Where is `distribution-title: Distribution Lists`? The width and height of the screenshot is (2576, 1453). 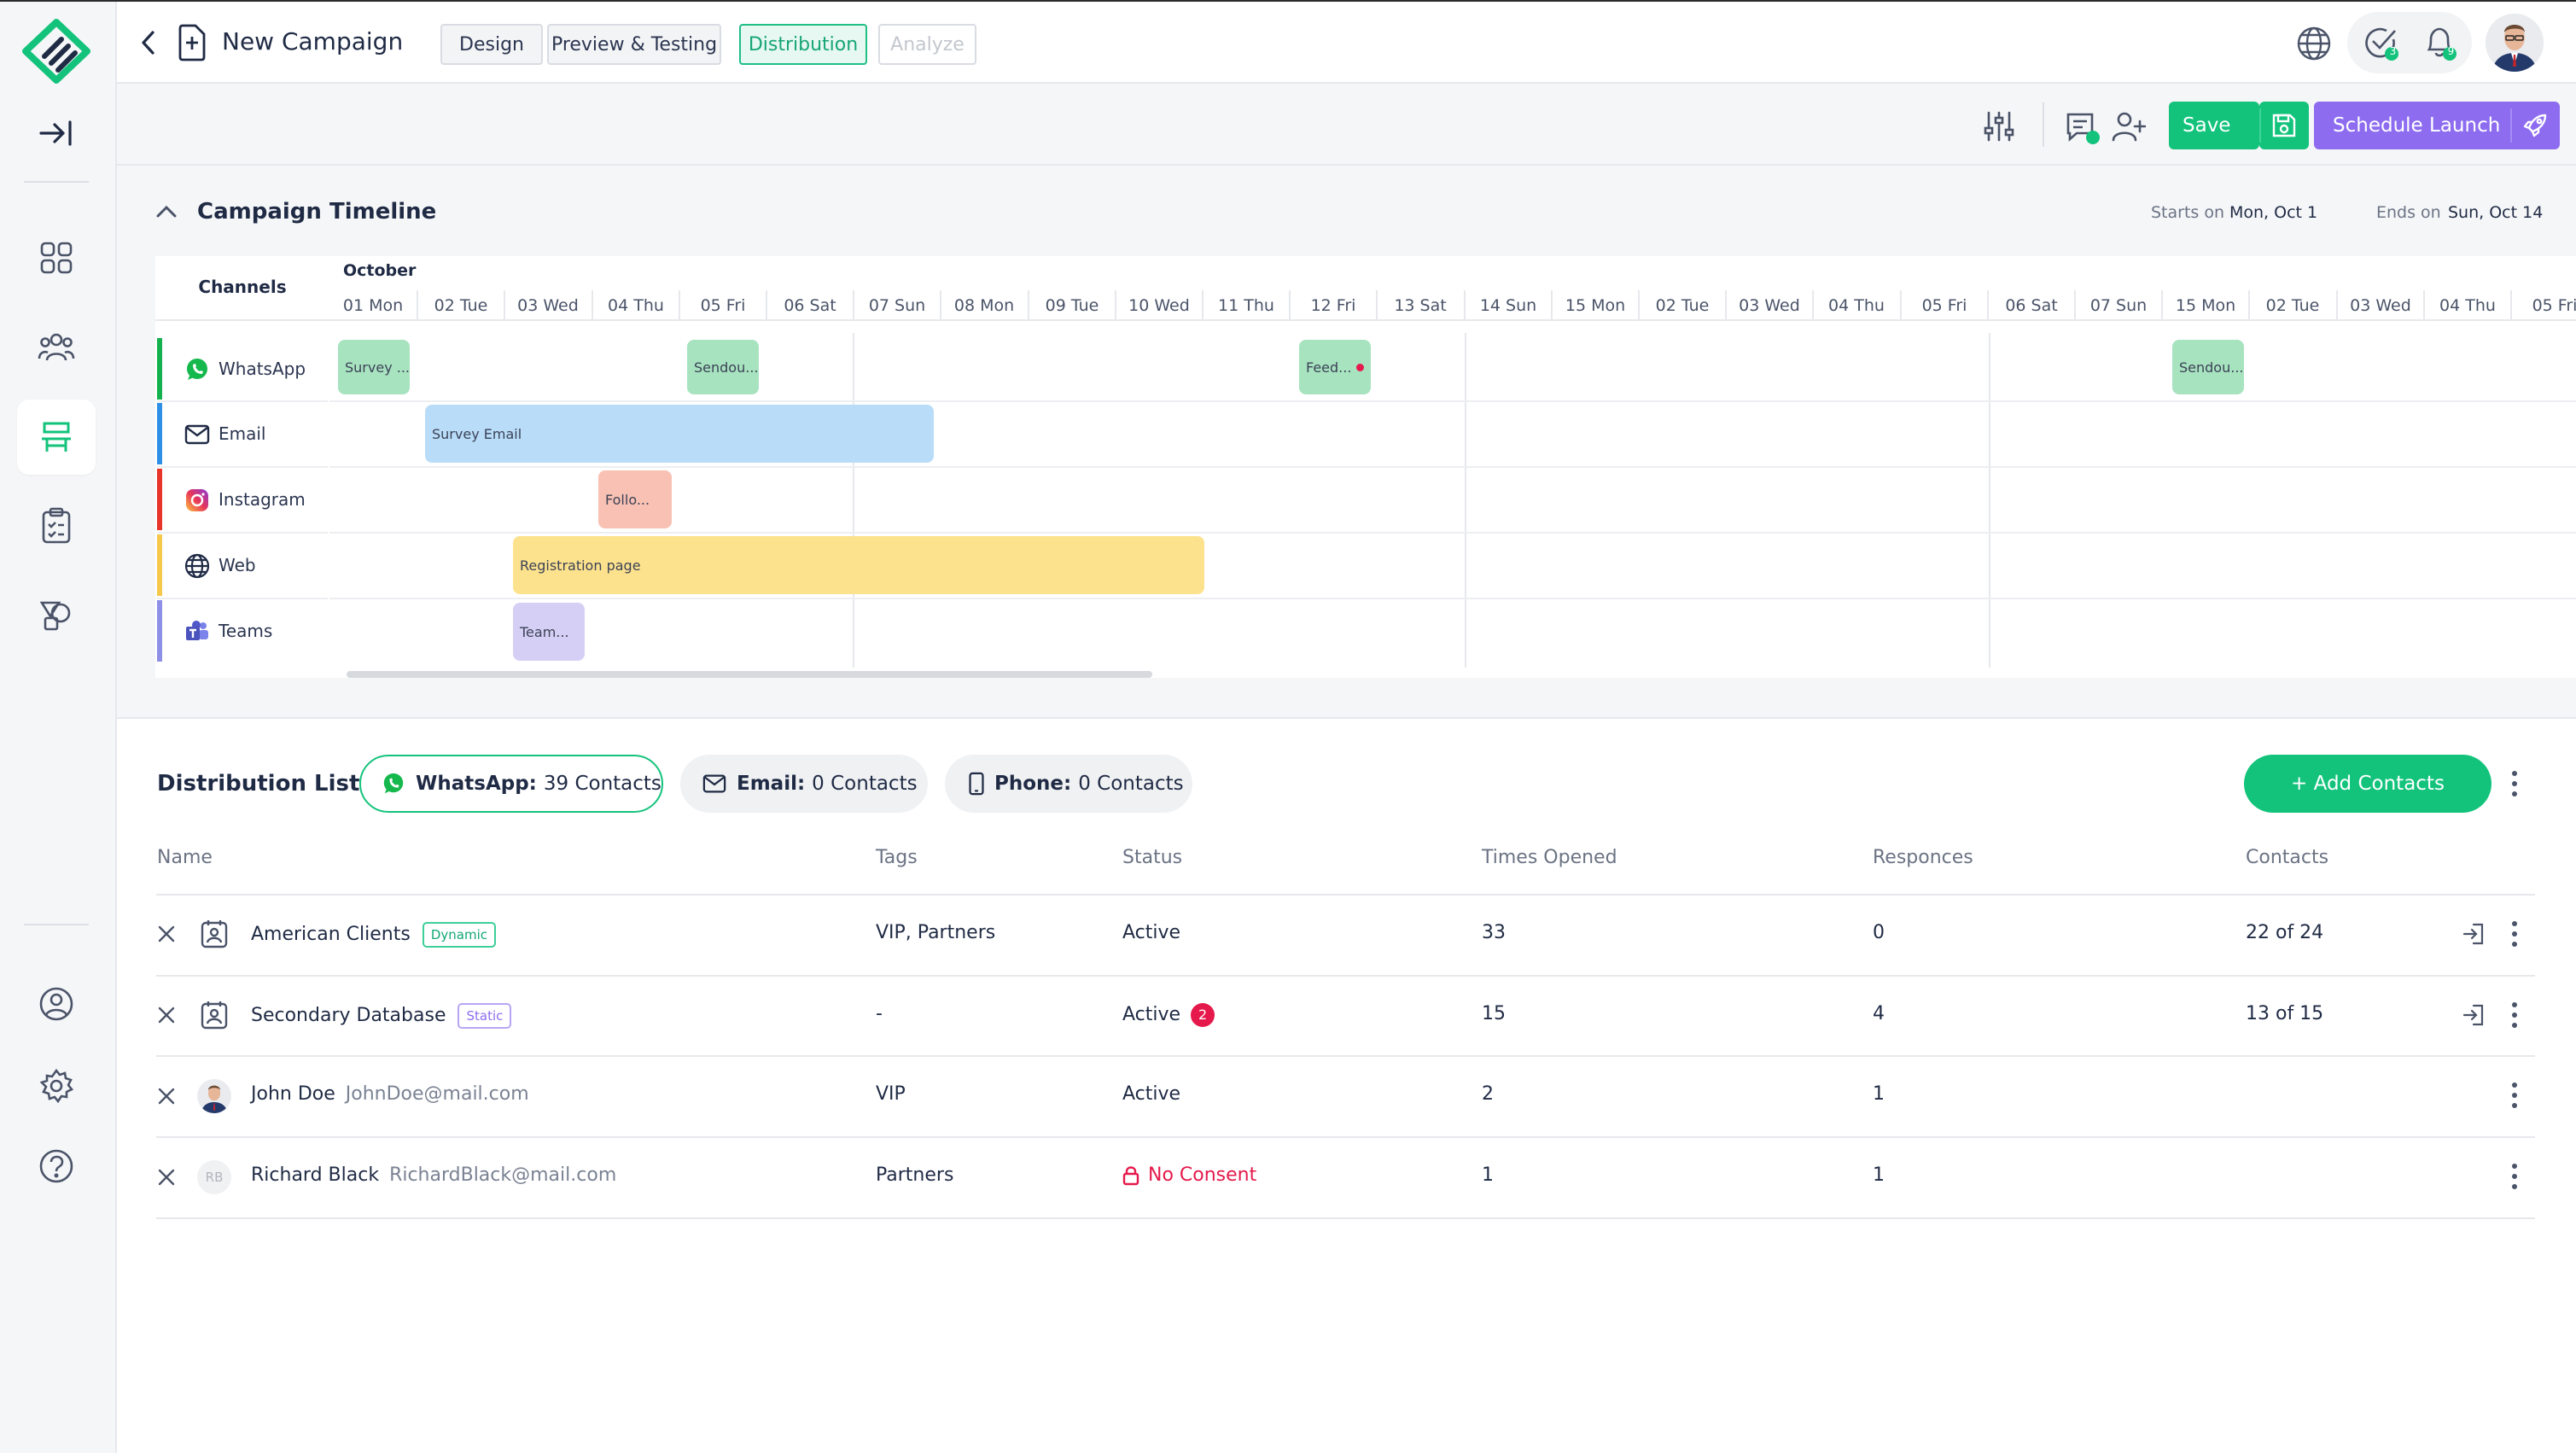 distribution-title: Distribution Lists is located at coordinates (265, 784).